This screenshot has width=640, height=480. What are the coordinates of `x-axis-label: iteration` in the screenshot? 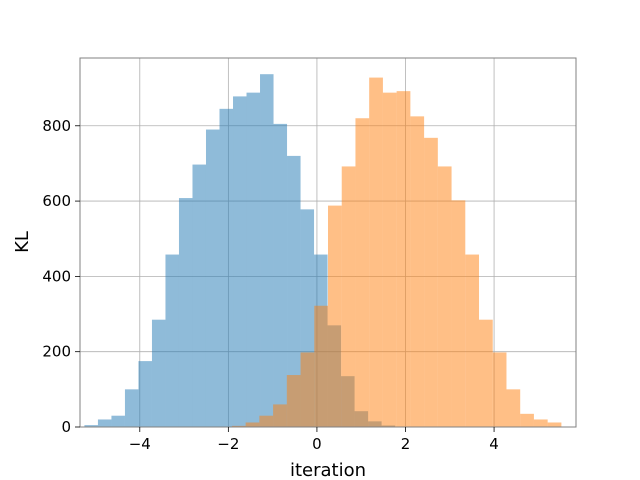 It's located at (328, 470).